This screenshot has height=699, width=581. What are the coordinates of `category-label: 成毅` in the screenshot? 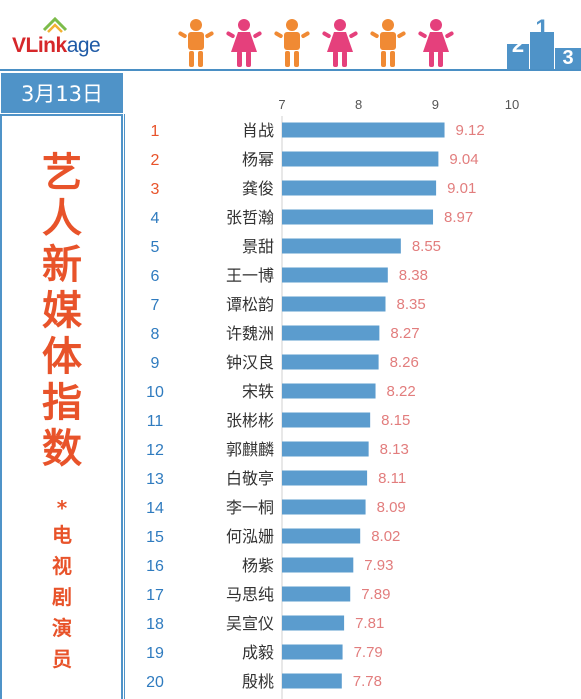 It's located at (258, 652).